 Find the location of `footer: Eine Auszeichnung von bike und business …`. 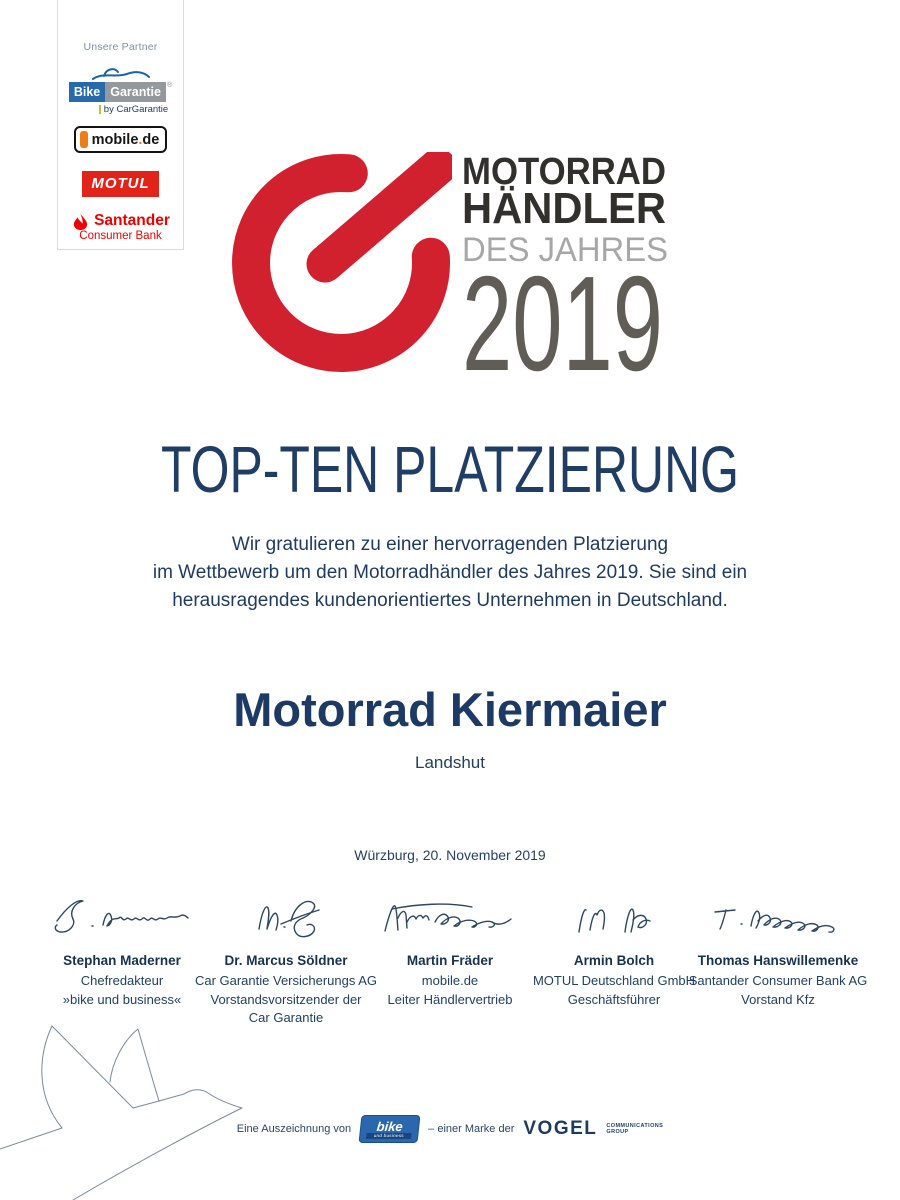

footer: Eine Auszeichnung von bike und business … is located at coordinates (450, 1129).